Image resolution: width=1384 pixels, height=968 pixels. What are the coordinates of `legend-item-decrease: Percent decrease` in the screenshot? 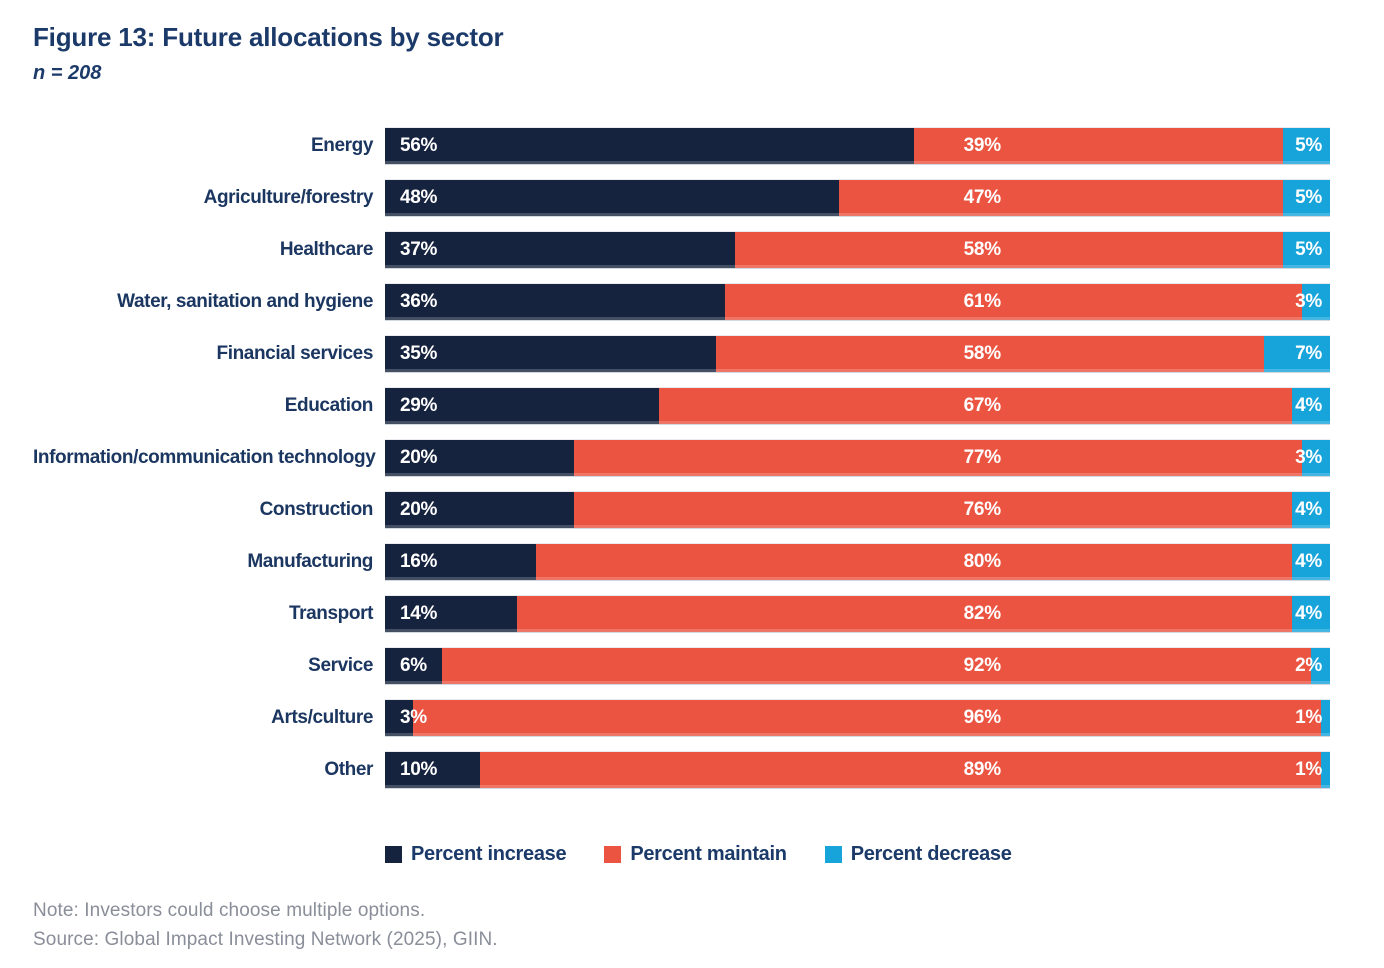 It's located at (918, 854).